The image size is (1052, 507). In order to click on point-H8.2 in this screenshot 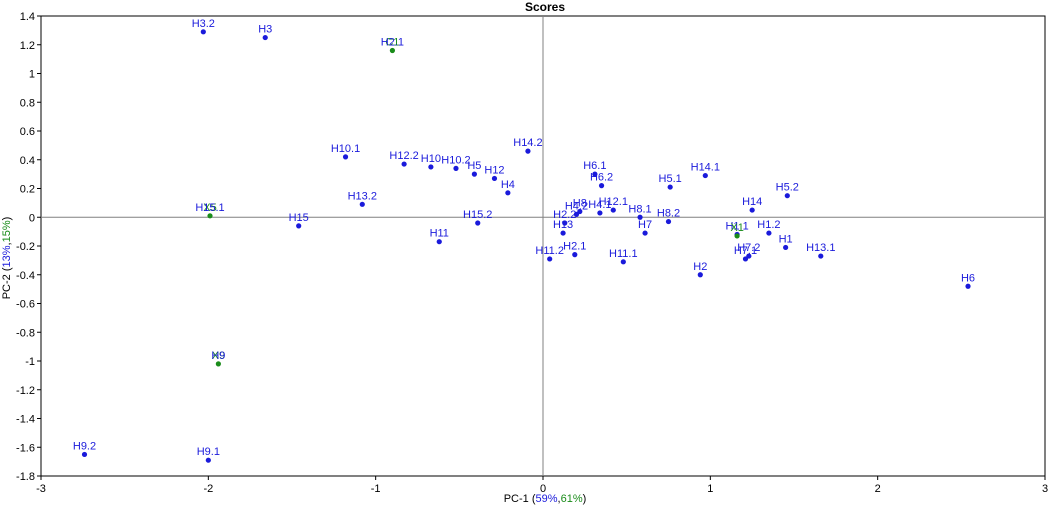, I will do `click(668, 221)`.